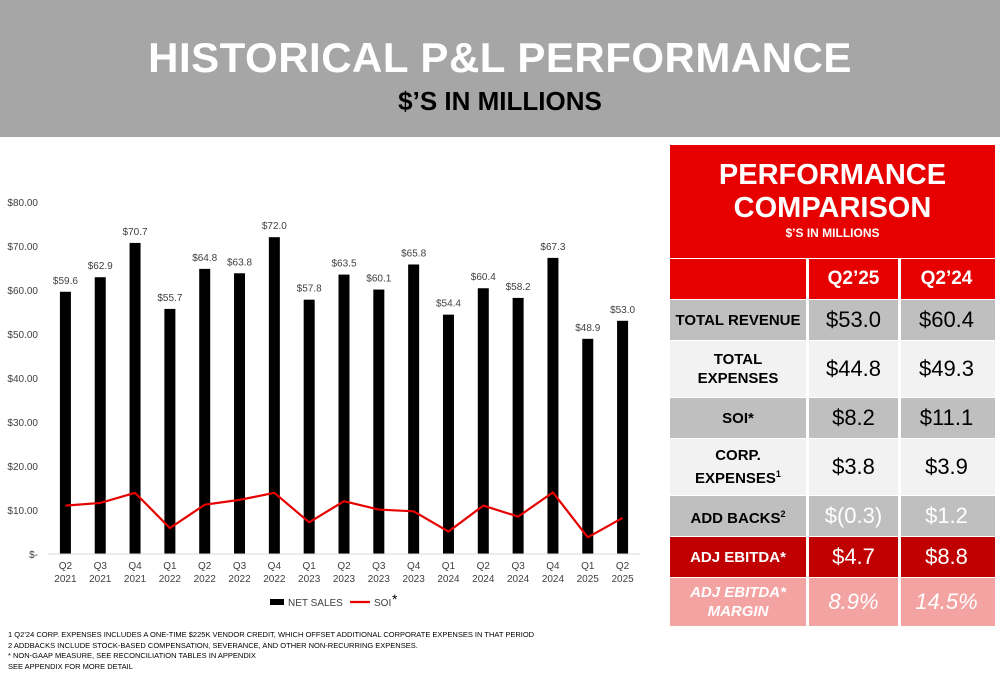 The image size is (1000, 685). What do you see at coordinates (33, 555) in the screenshot?
I see `y-tick-label: $-` at bounding box center [33, 555].